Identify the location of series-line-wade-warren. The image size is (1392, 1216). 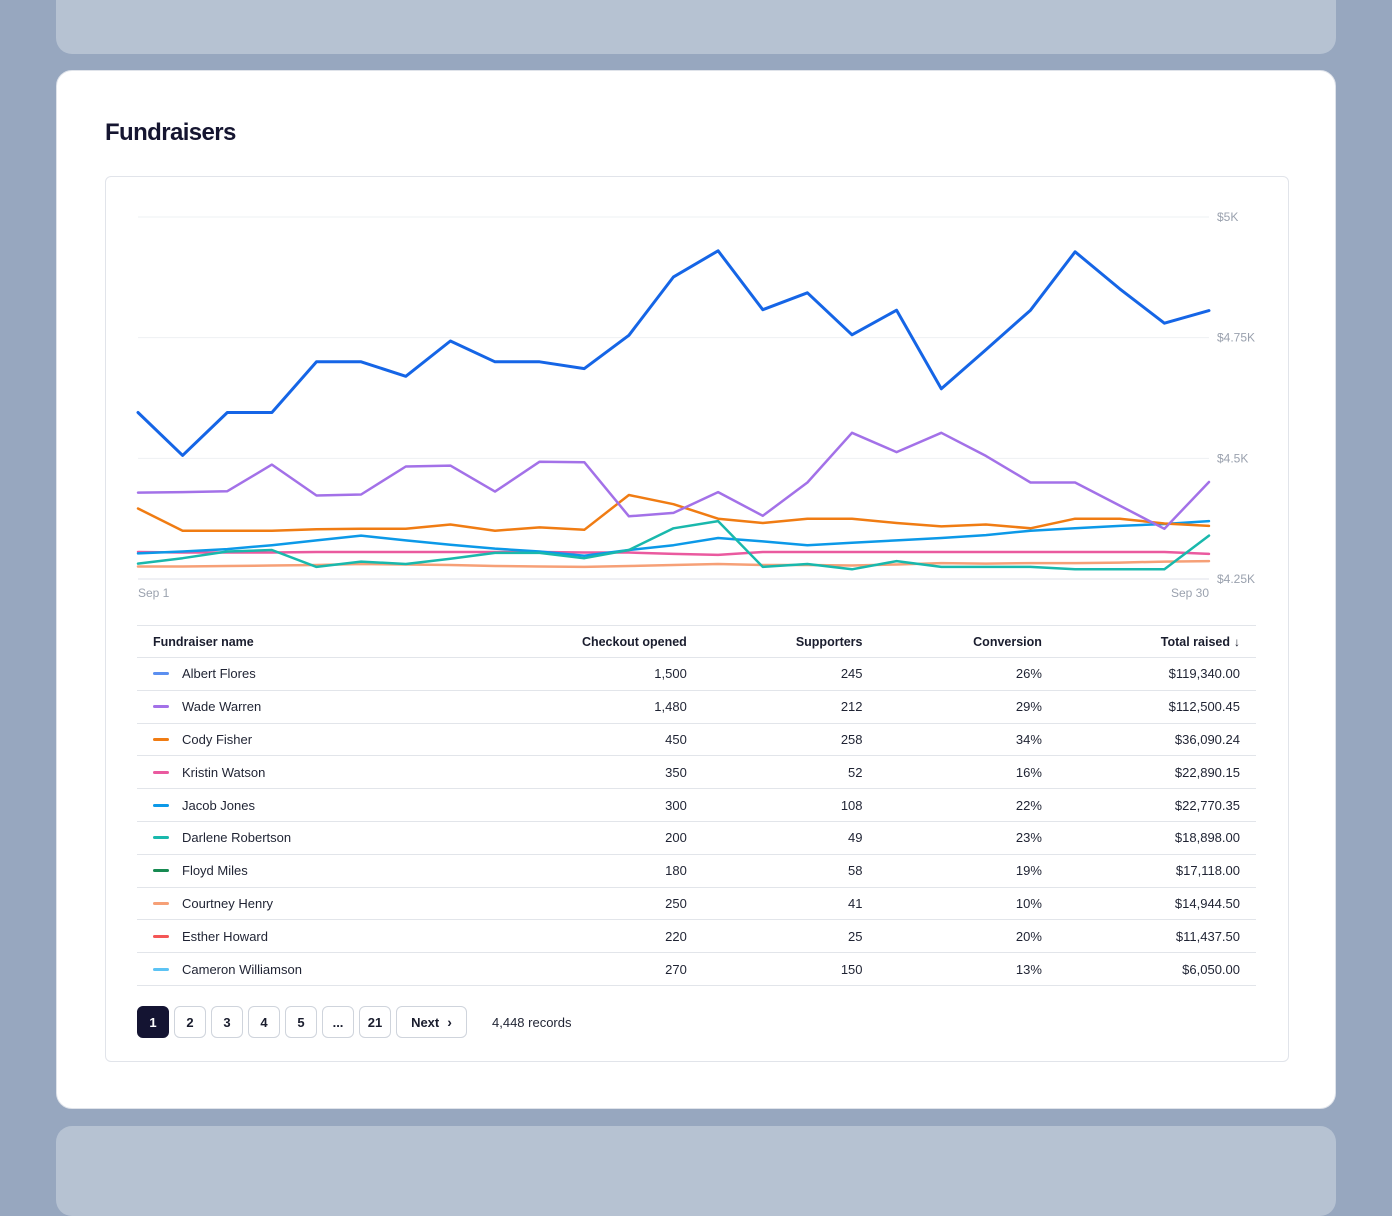
(673, 481).